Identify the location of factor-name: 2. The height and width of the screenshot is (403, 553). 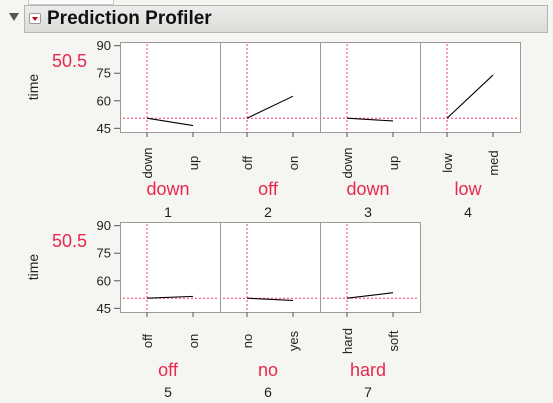
(268, 212).